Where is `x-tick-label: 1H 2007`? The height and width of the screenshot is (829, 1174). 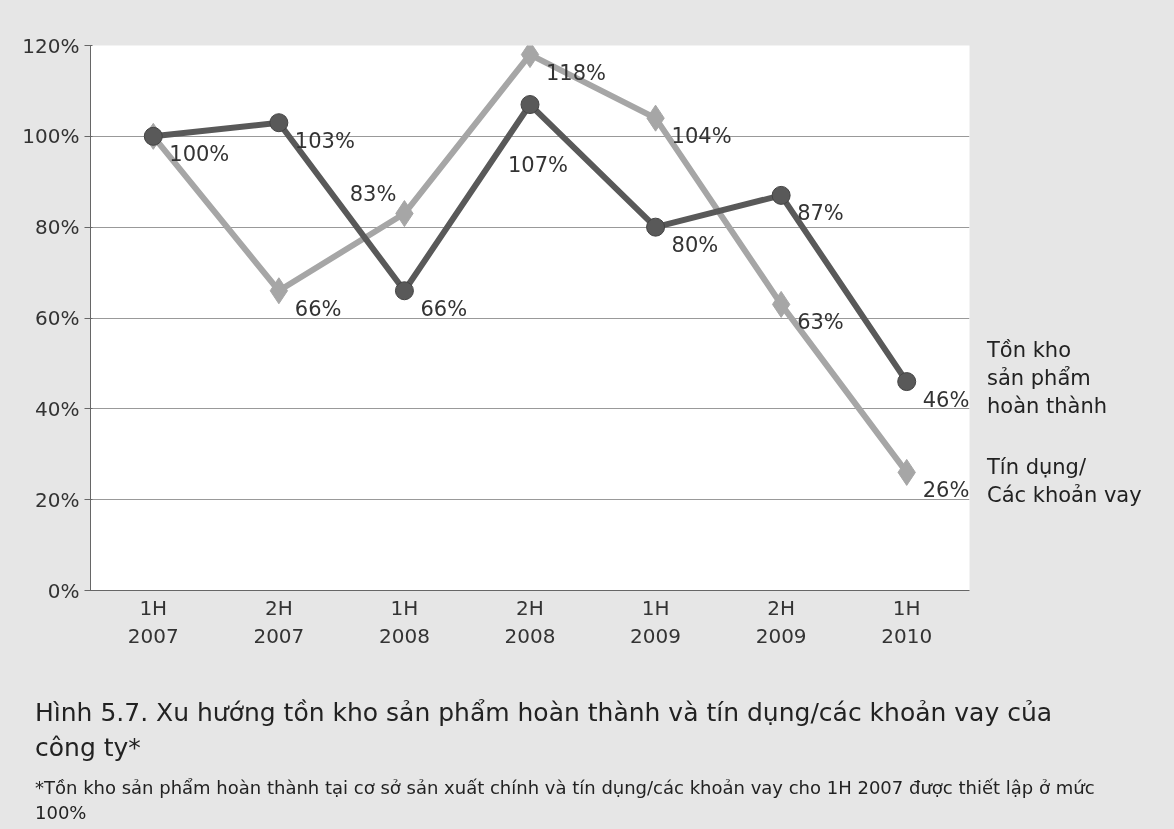 x-tick-label: 1H 2007 is located at coordinates (153, 622).